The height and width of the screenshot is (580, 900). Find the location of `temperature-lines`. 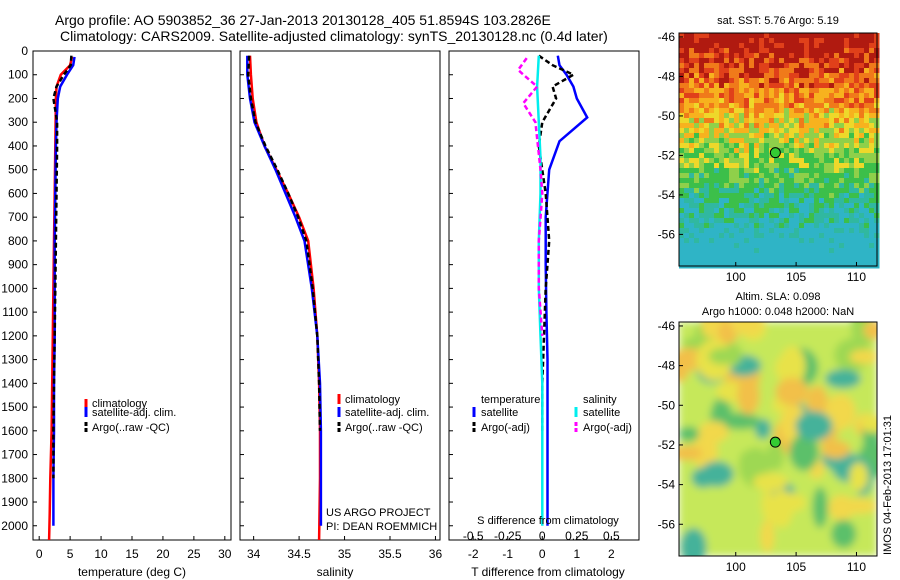

temperature-lines is located at coordinates (61, 298).